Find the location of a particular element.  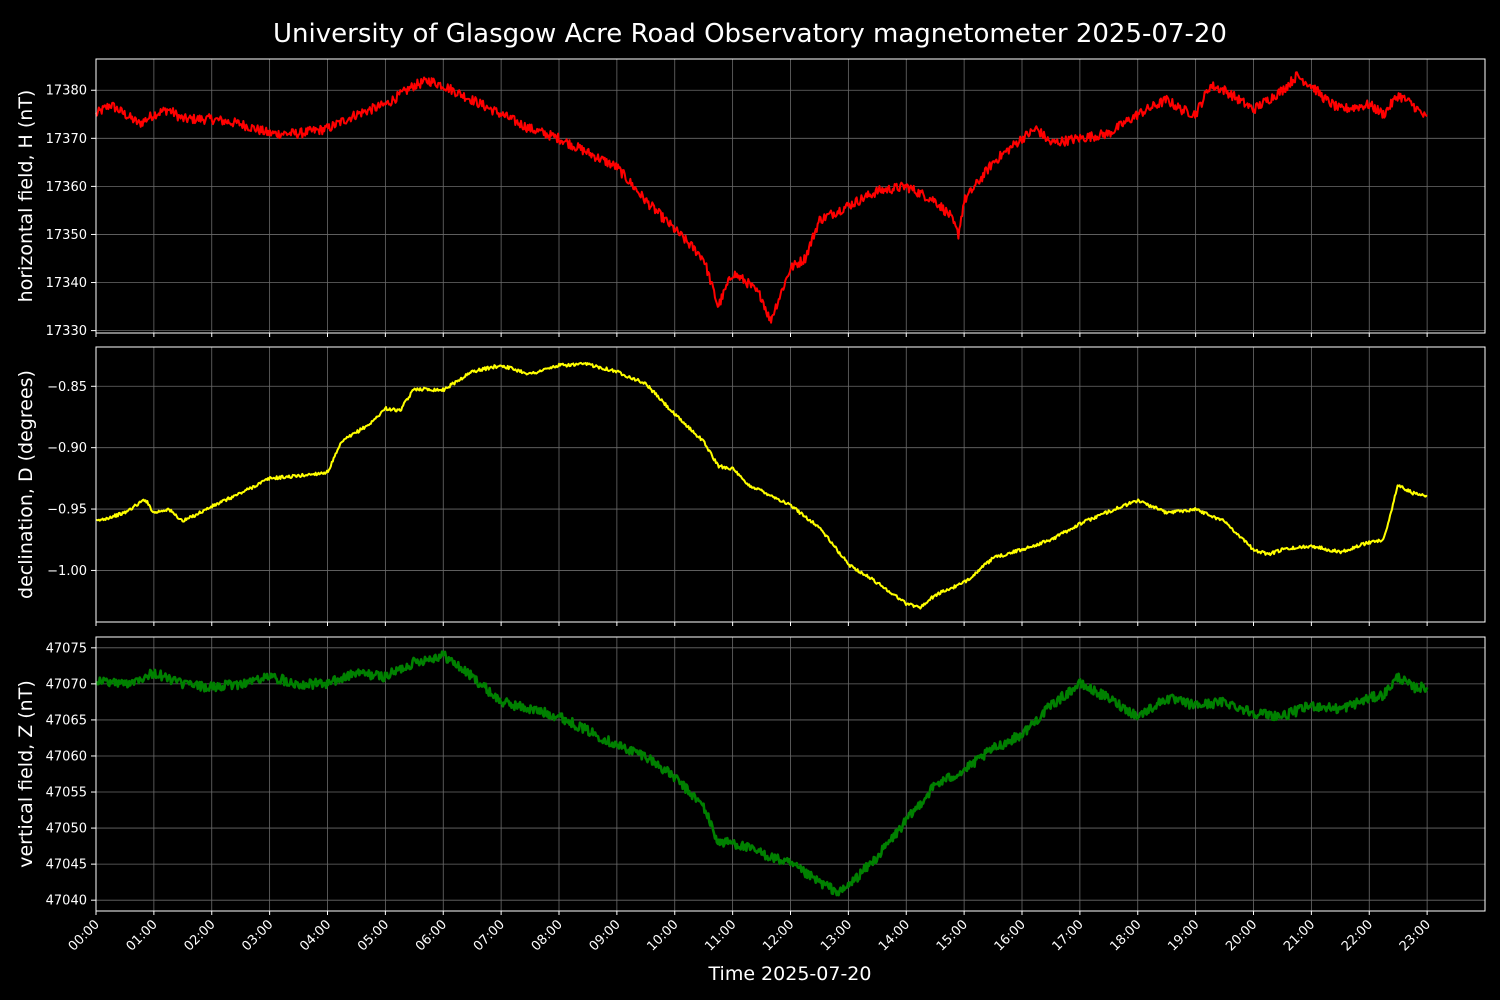

panel-z-ytick-label: 47040 is located at coordinates (66, 901).